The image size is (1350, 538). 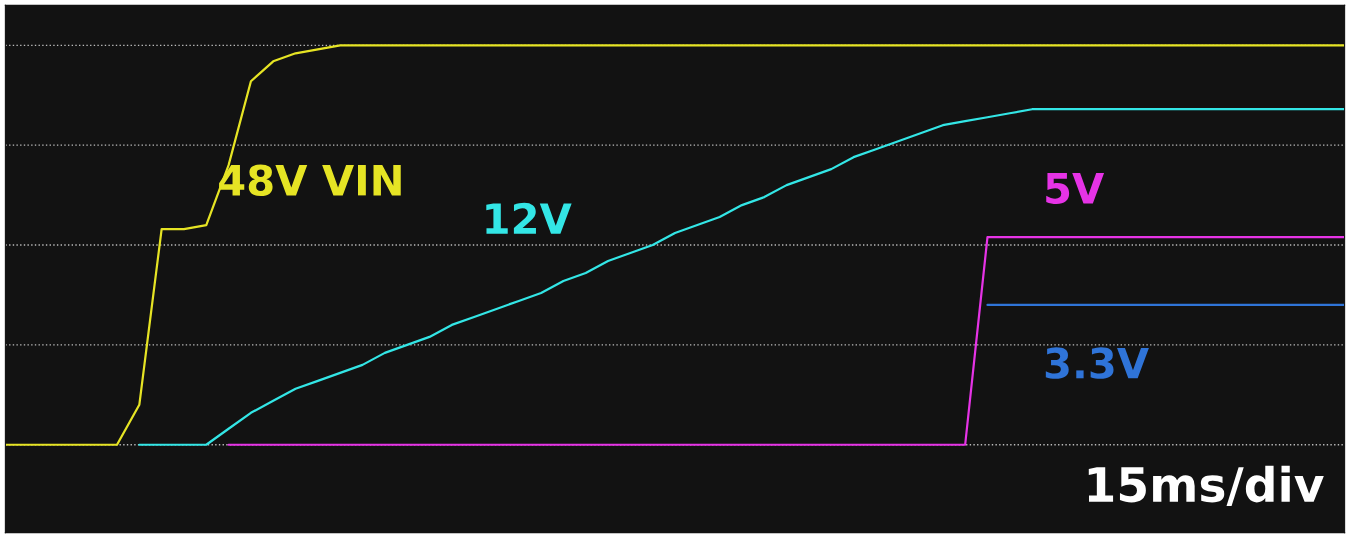 I want to click on series-label: 3.3V, so click(x=1097, y=363).